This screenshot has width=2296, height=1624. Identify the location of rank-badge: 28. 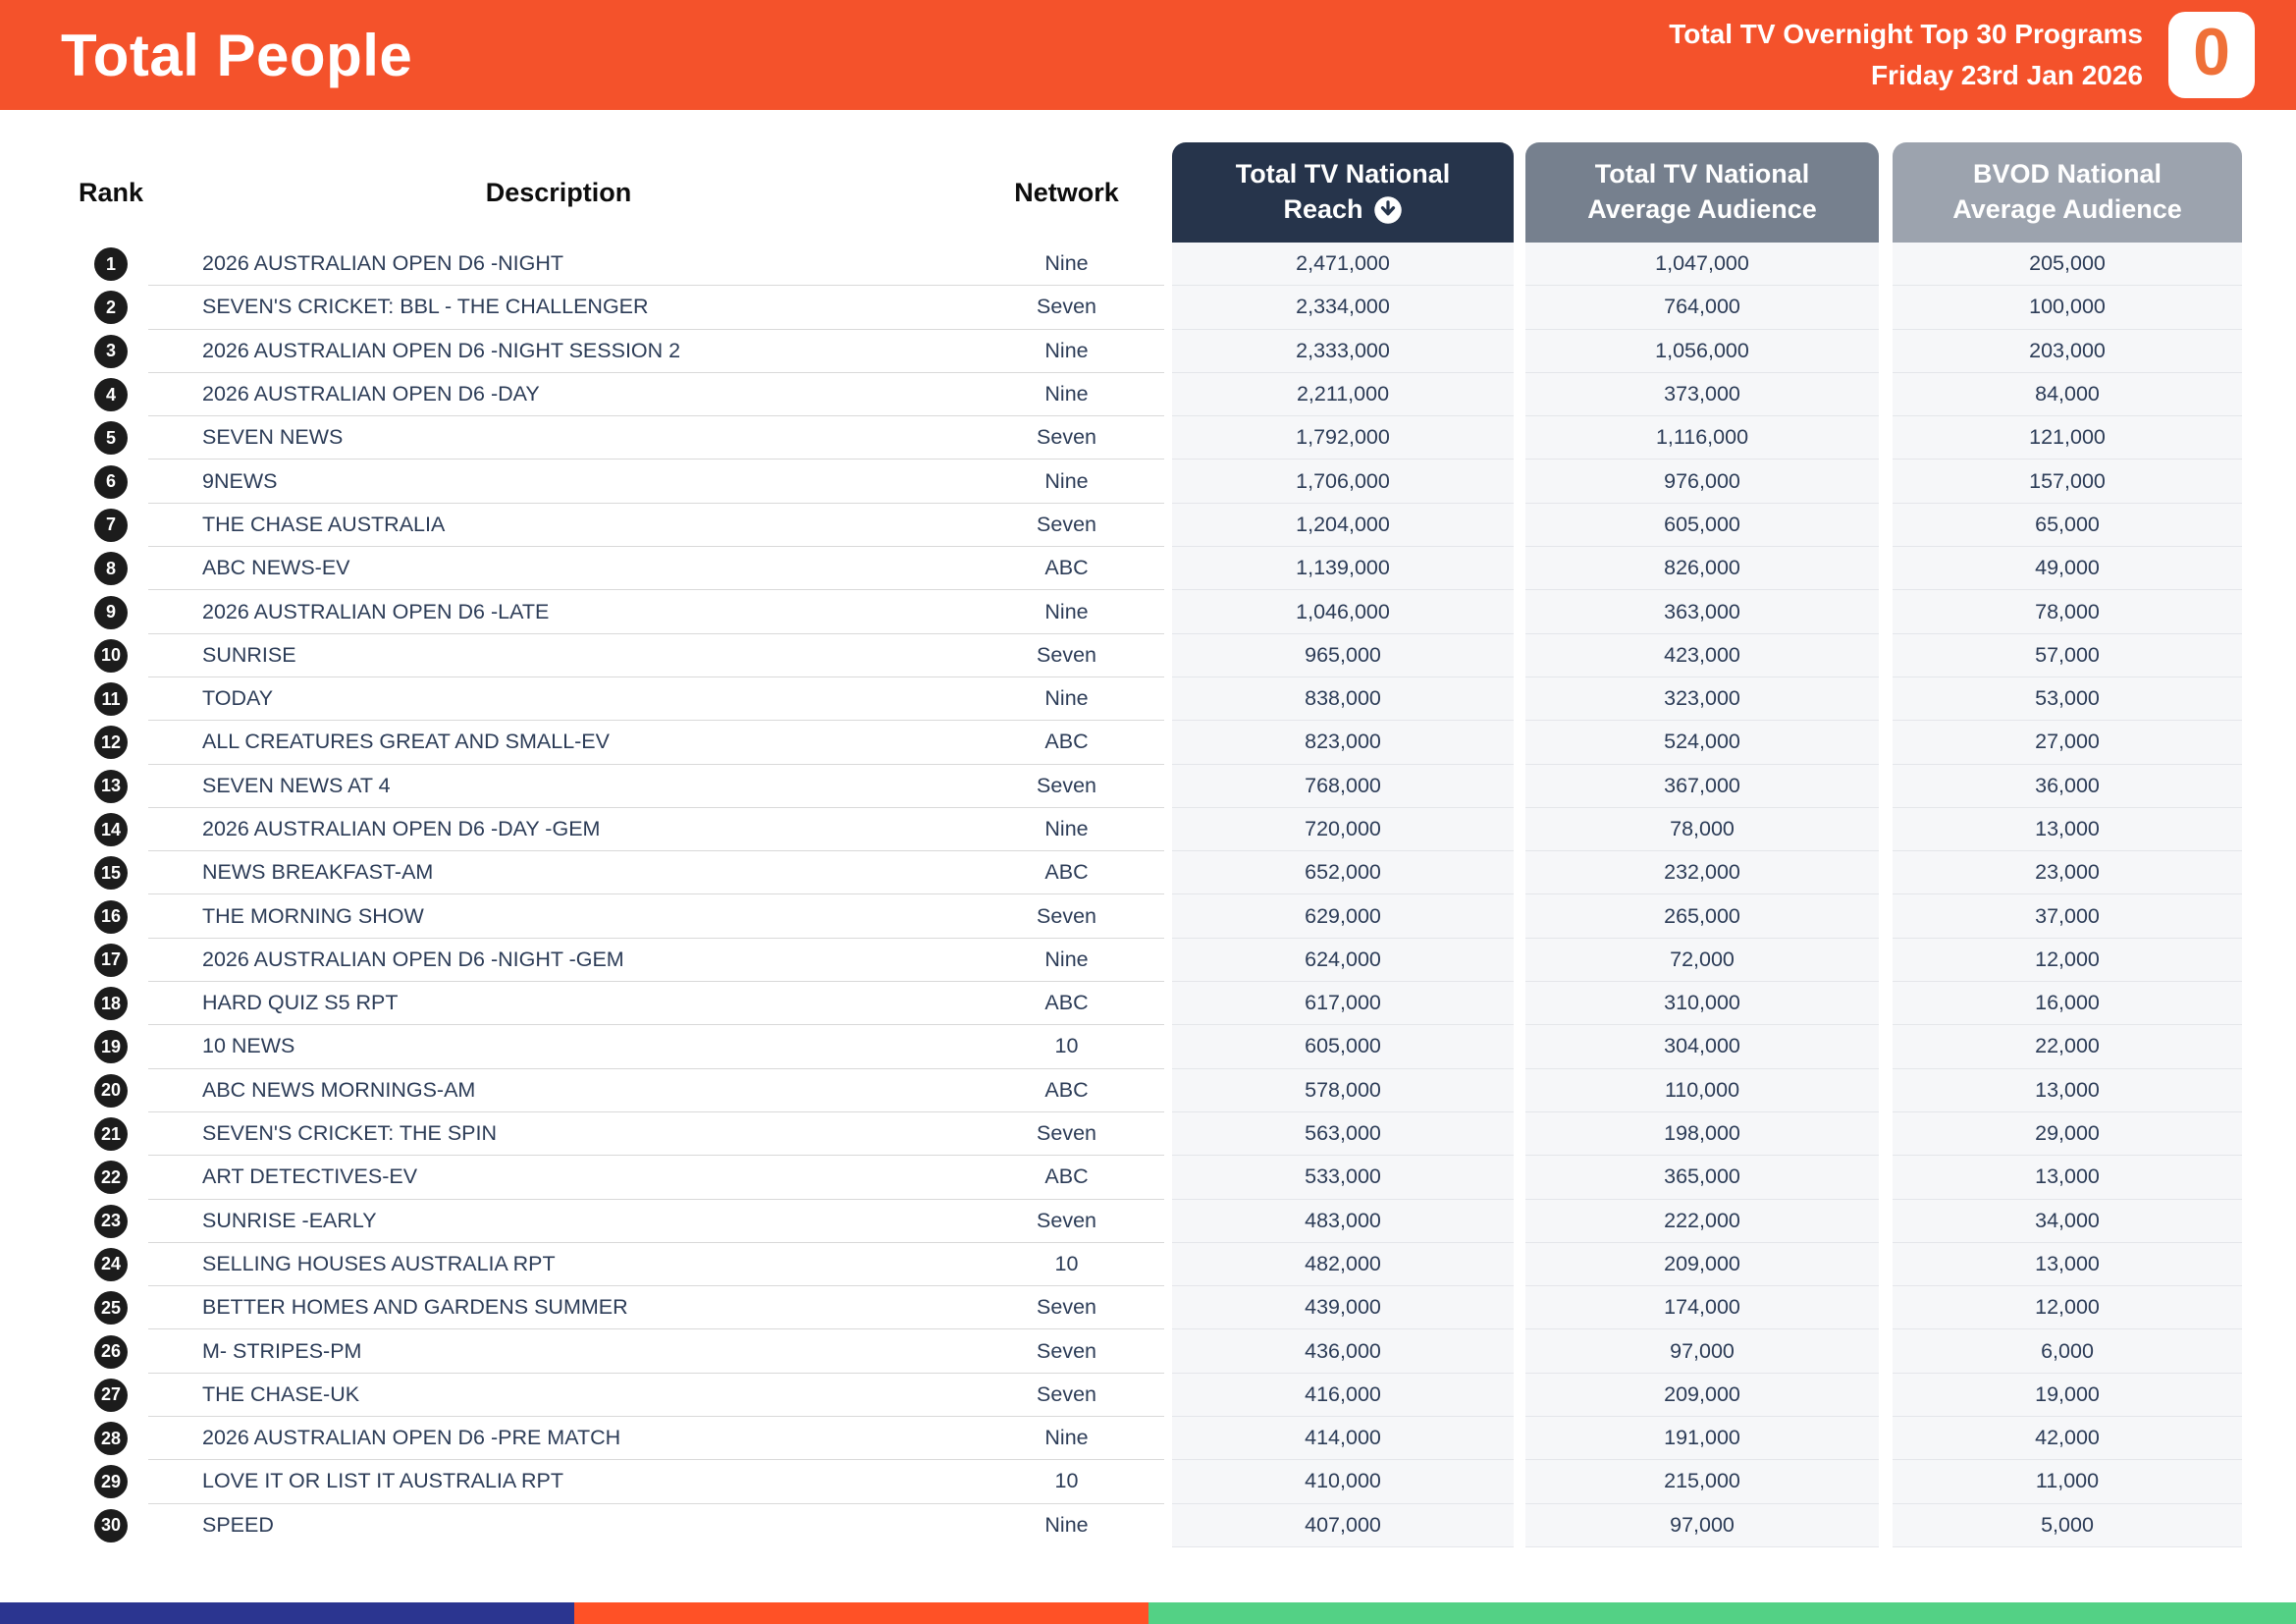
(111, 1439).